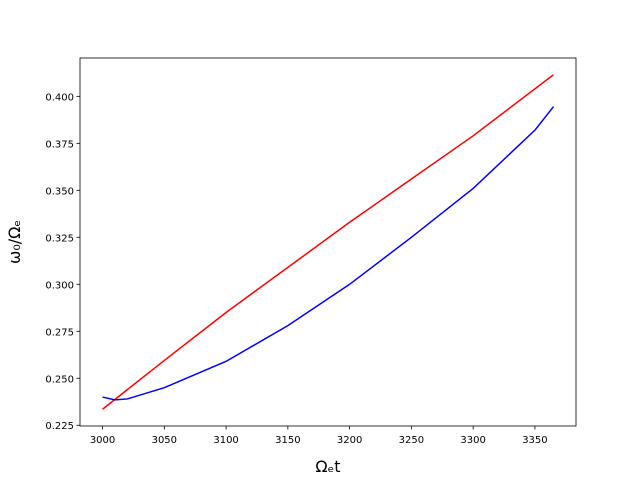  What do you see at coordinates (102, 440) in the screenshot?
I see `x-tick-label: 3000` at bounding box center [102, 440].